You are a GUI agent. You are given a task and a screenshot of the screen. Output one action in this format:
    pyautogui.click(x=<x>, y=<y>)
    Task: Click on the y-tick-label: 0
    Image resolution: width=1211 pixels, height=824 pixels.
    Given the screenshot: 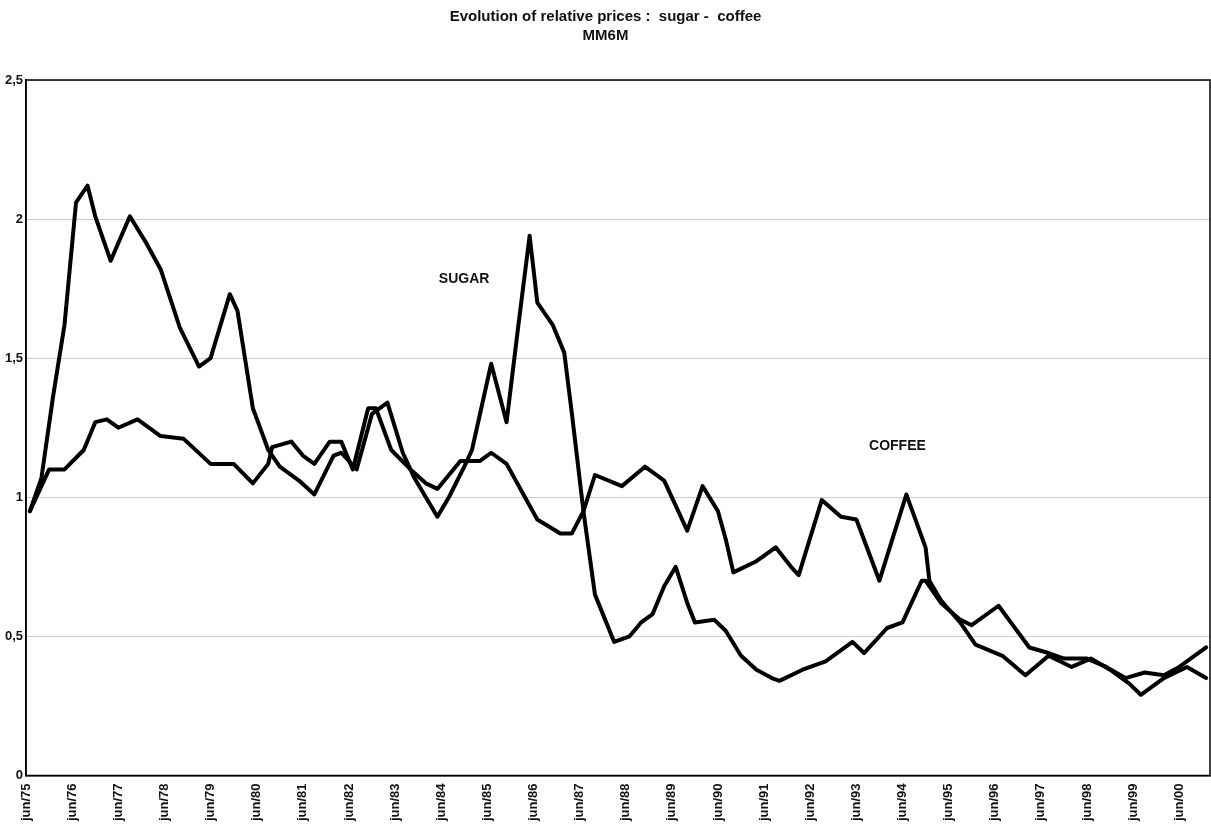 What is the action you would take?
    pyautogui.click(x=19, y=775)
    